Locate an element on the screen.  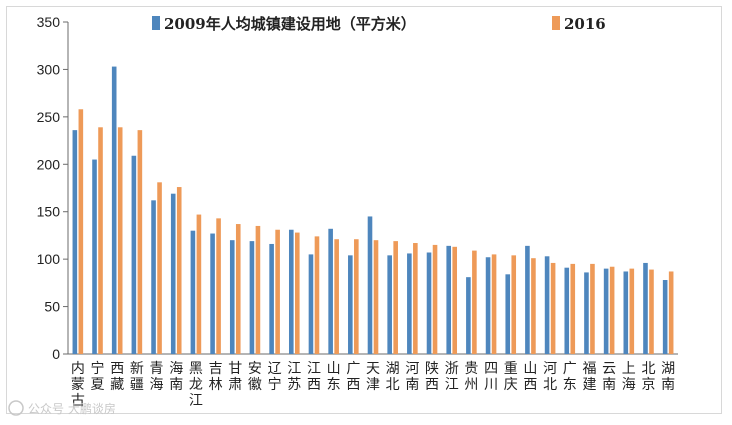
x-tick-label-甘肃-1: 肃 is located at coordinates (235, 385).